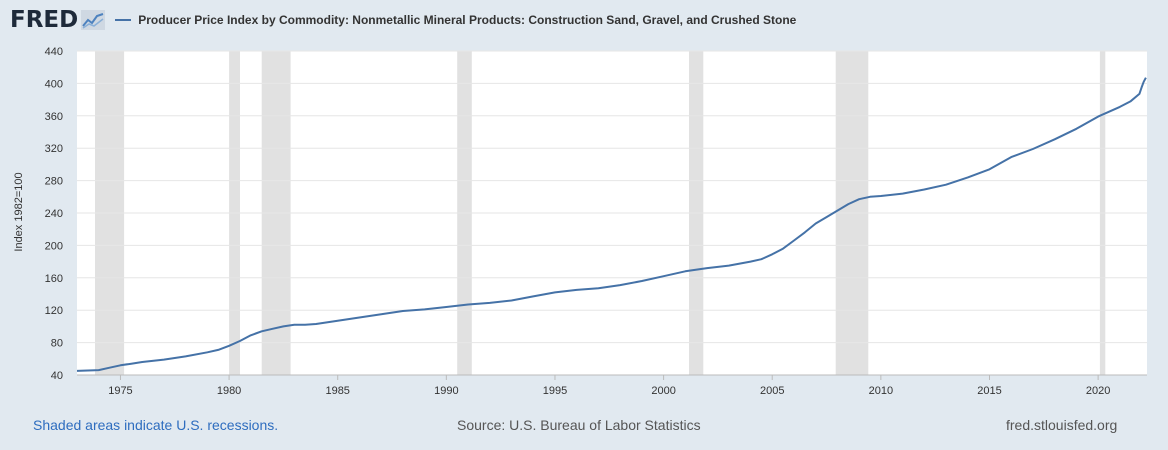  Describe the element at coordinates (54, 279) in the screenshot. I see `y-tick-label: 160` at that location.